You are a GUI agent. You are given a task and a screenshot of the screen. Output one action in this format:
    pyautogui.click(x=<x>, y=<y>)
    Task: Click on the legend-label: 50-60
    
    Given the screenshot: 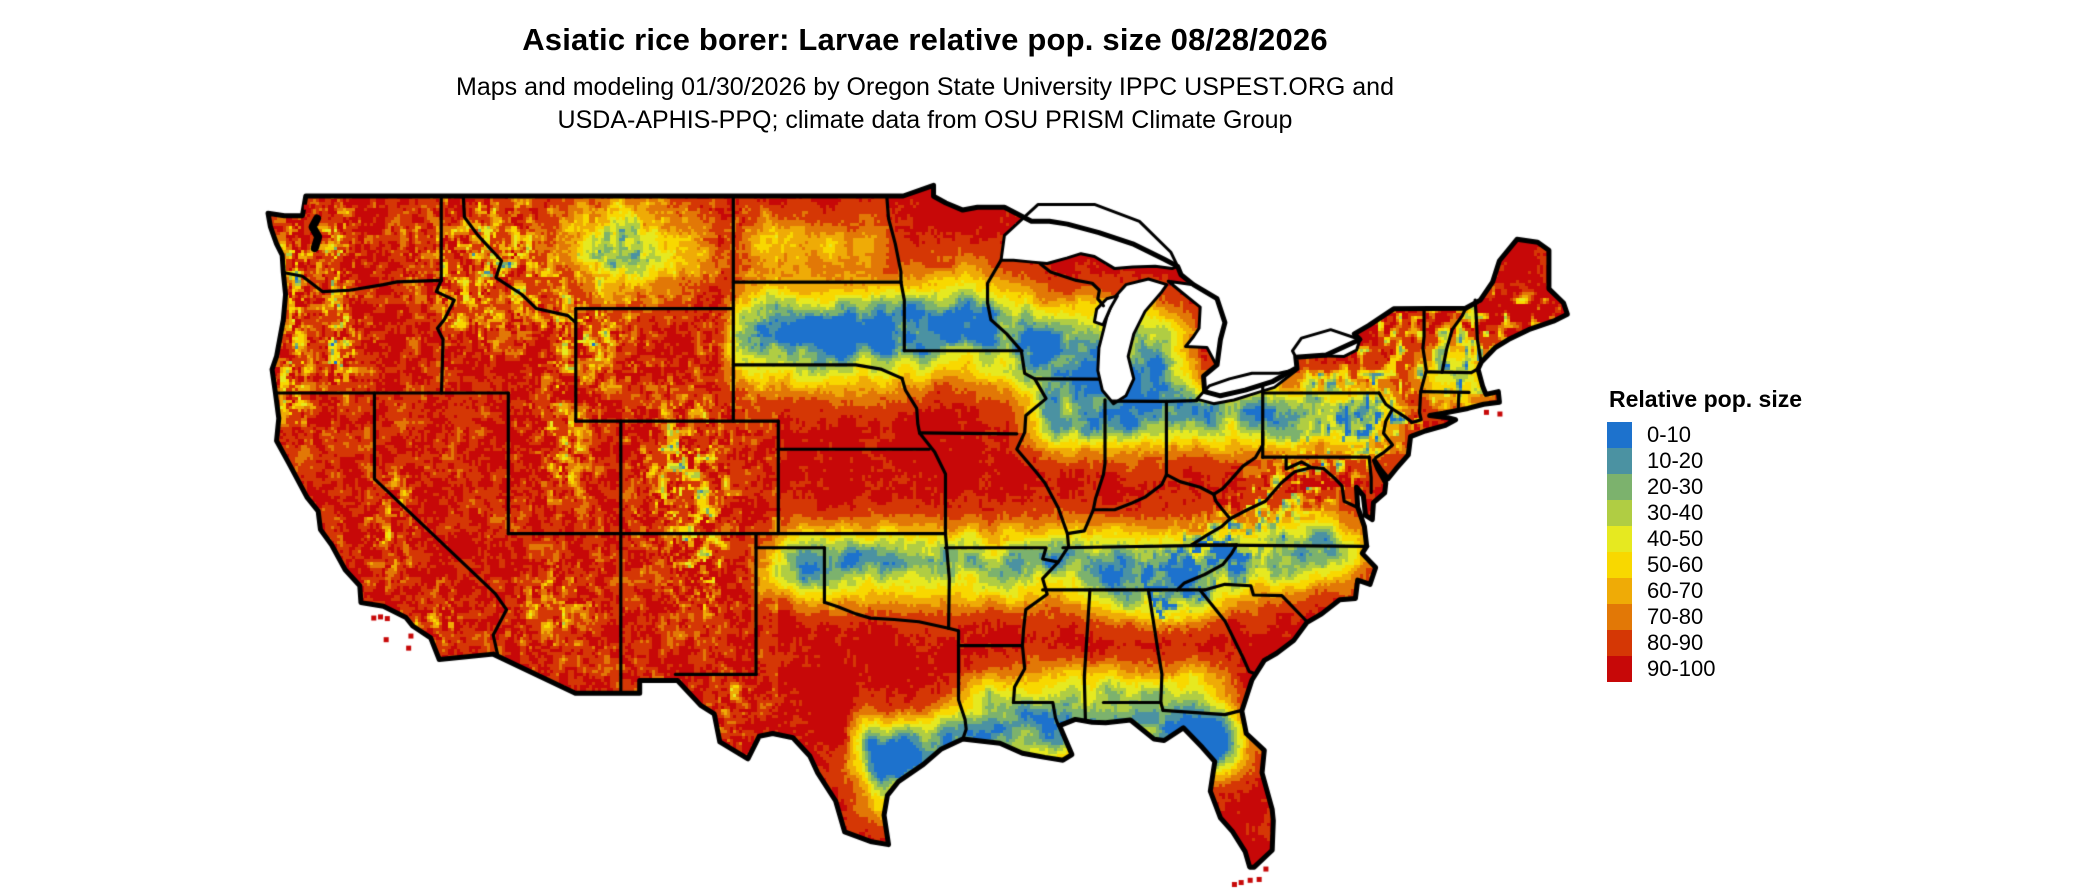 What is the action you would take?
    pyautogui.click(x=1675, y=564)
    